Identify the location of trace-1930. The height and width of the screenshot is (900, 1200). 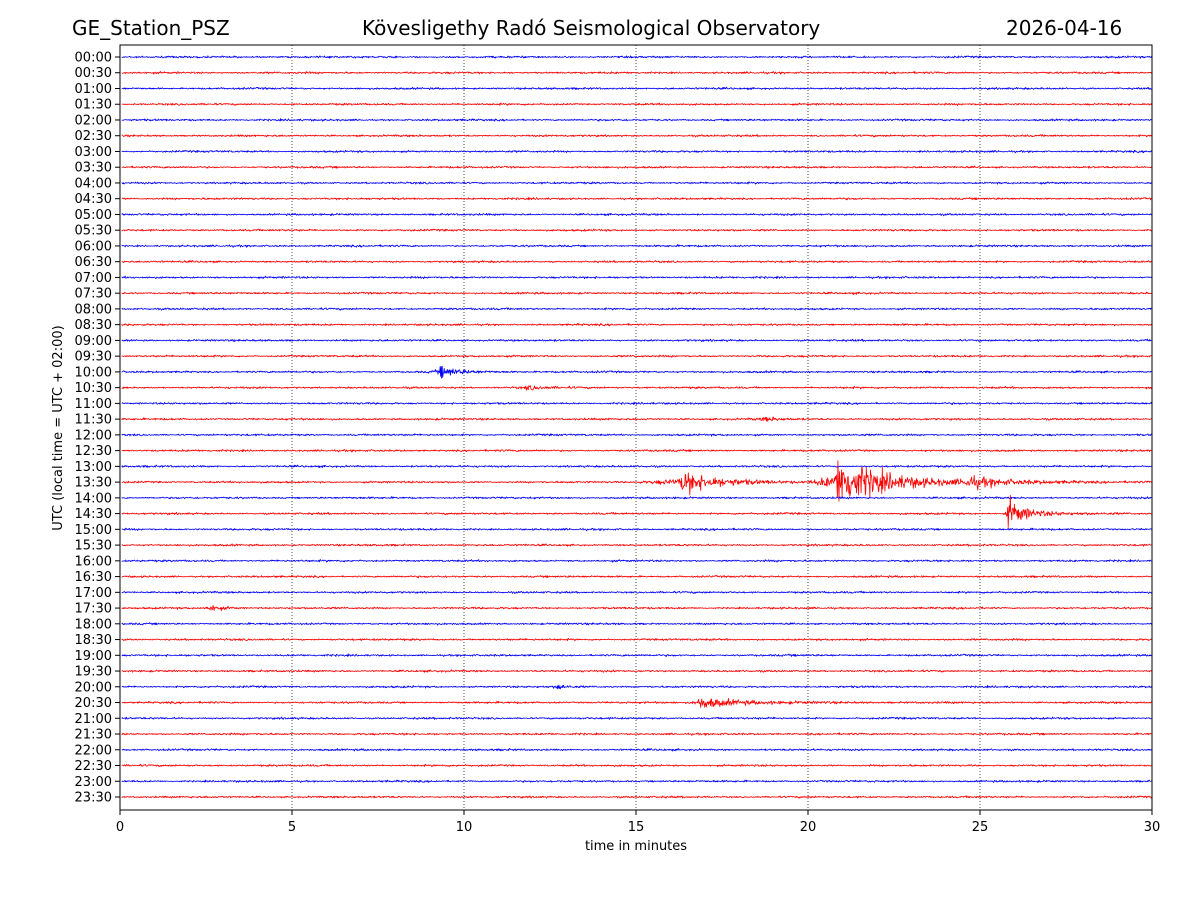
(637, 671).